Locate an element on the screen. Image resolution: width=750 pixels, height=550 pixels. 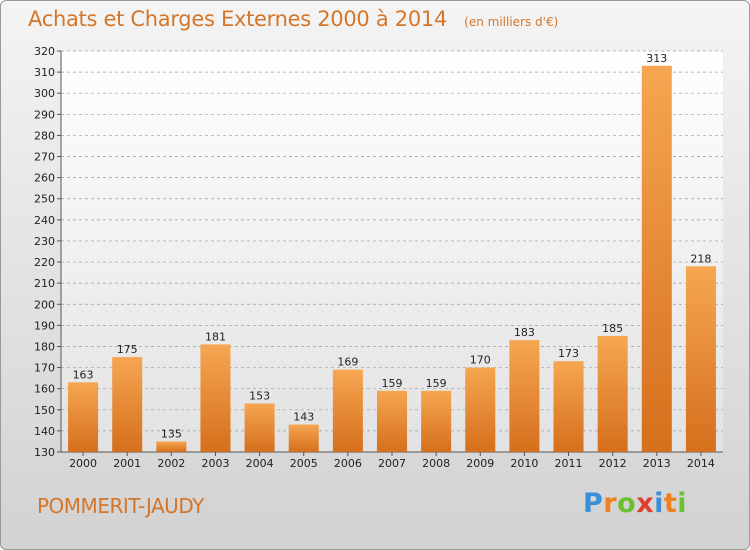
y-tick-label: 300 is located at coordinates (44, 93).